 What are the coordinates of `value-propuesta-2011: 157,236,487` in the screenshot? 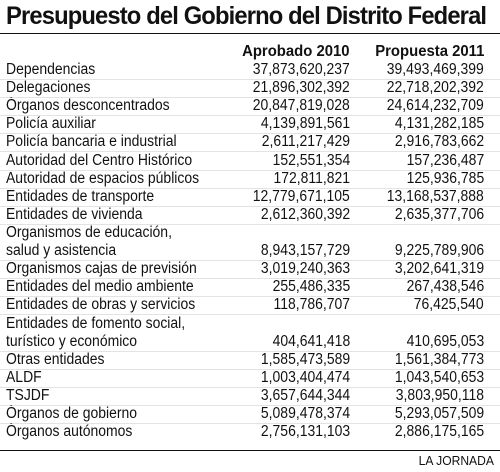 It's located at (445, 160).